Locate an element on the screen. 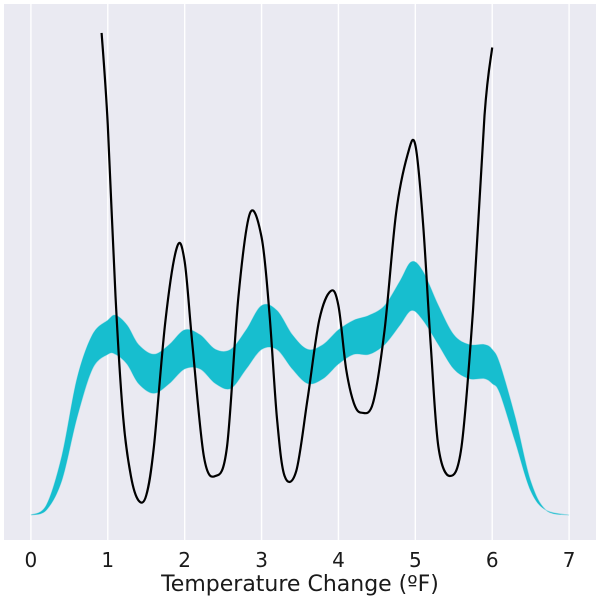 This screenshot has width=600, height=600. x-tick-label: 4 is located at coordinates (338, 560).